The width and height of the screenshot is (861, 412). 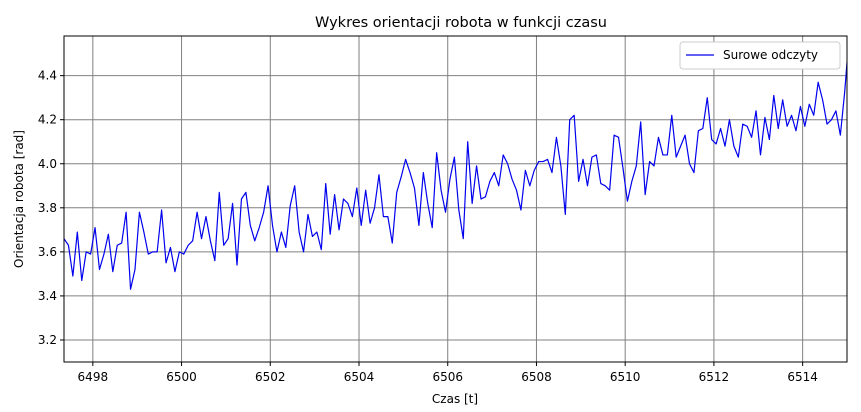 What do you see at coordinates (359, 377) in the screenshot?
I see `x-tick-label: 6504` at bounding box center [359, 377].